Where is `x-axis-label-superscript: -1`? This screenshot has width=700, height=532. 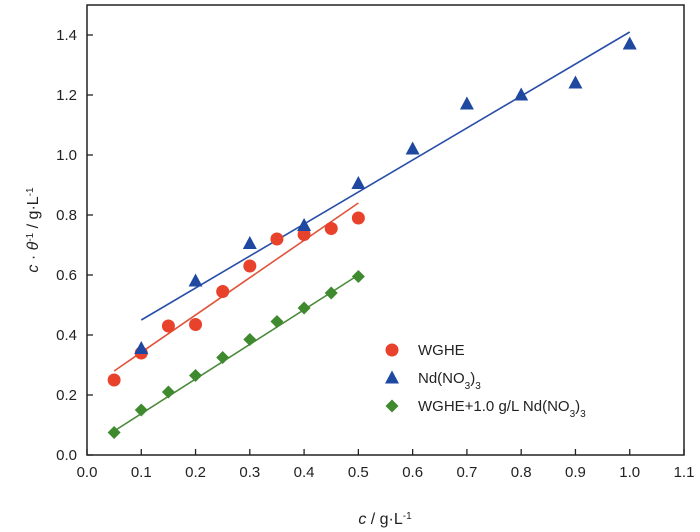
x-axis-label-superscript: -1 is located at coordinates (407, 516).